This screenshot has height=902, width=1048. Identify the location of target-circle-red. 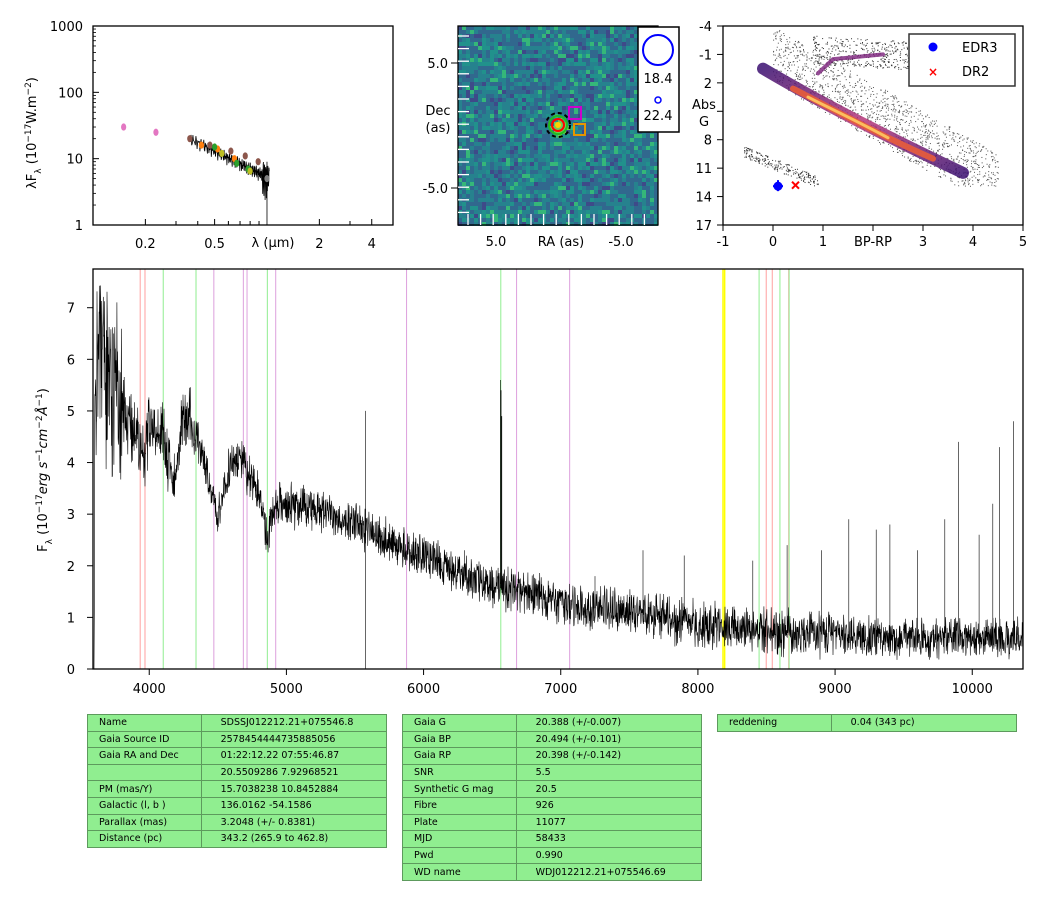
(558, 125).